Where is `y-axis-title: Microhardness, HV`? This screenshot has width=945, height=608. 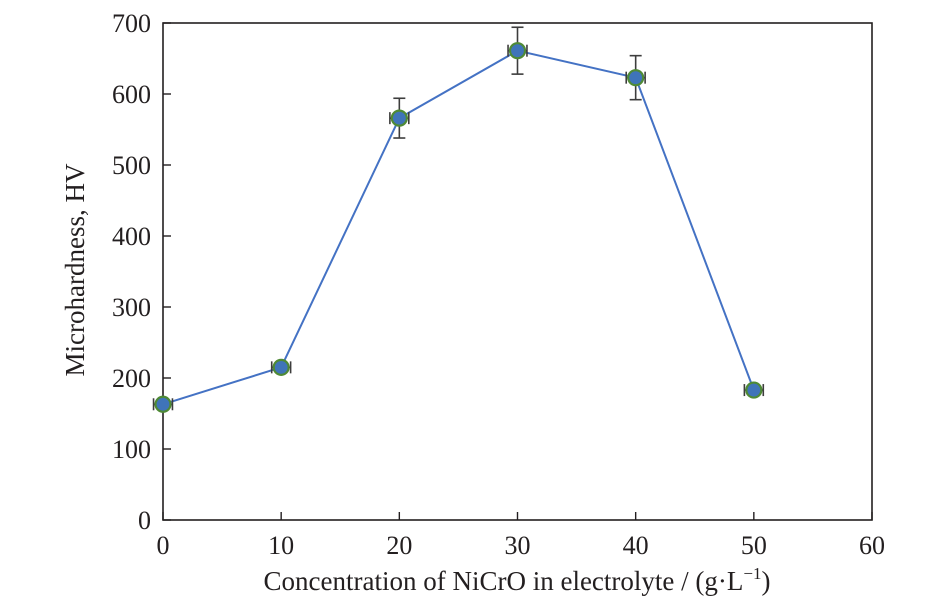 y-axis-title: Microhardness, HV is located at coordinates (75, 269).